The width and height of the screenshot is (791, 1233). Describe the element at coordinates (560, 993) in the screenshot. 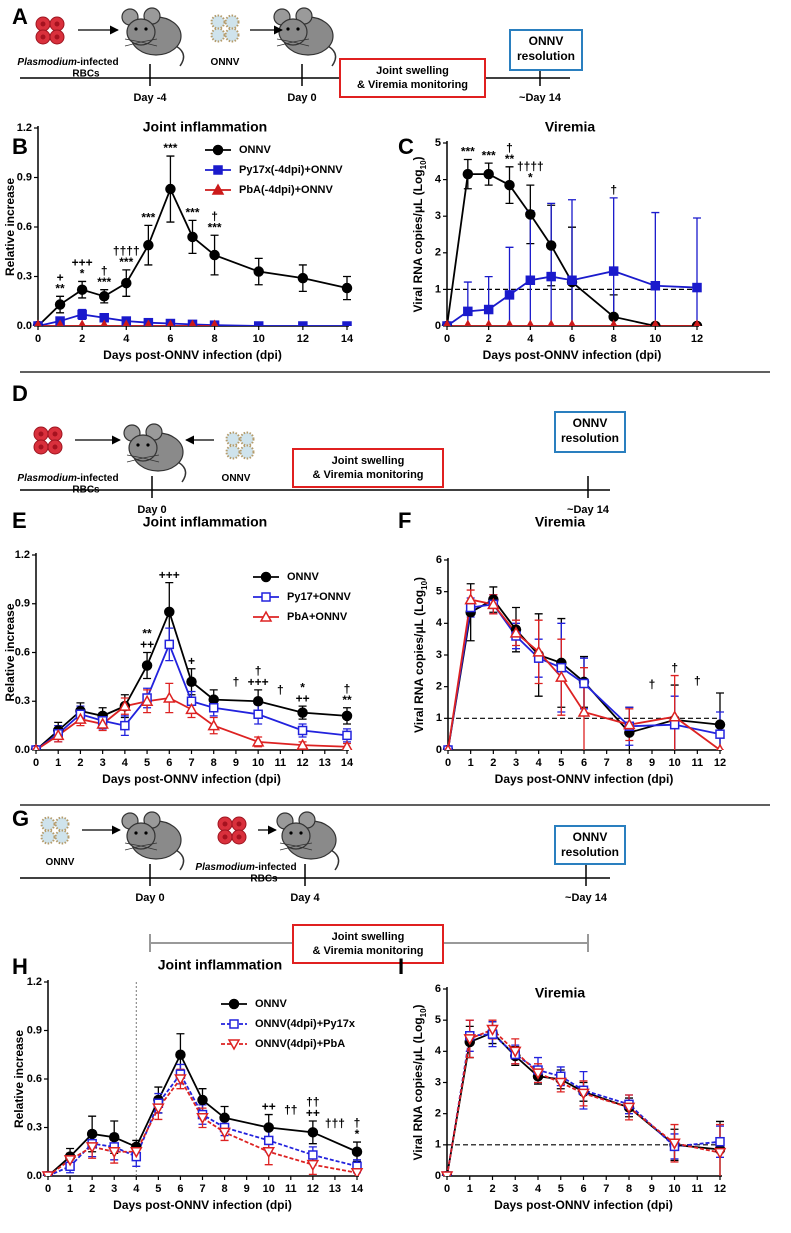

I see `chart-title: Viremia` at that location.